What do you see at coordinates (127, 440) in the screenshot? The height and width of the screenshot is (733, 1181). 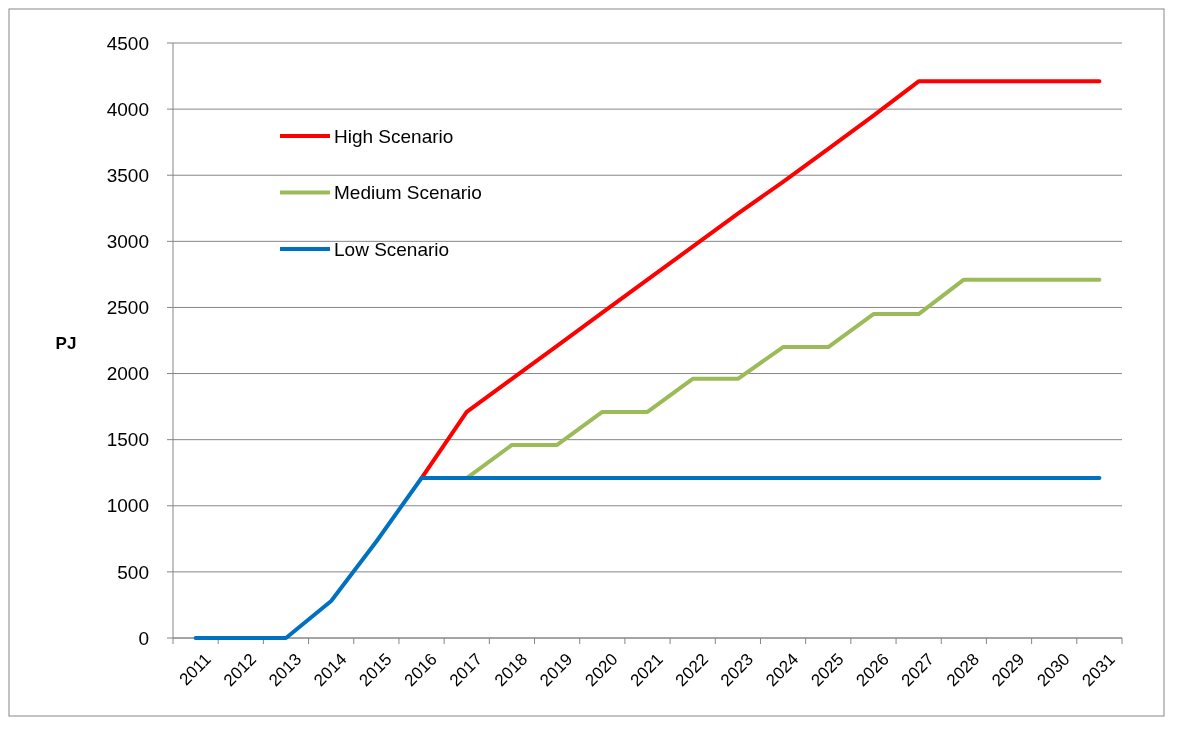 I see `y-tick-label: 1500` at bounding box center [127, 440].